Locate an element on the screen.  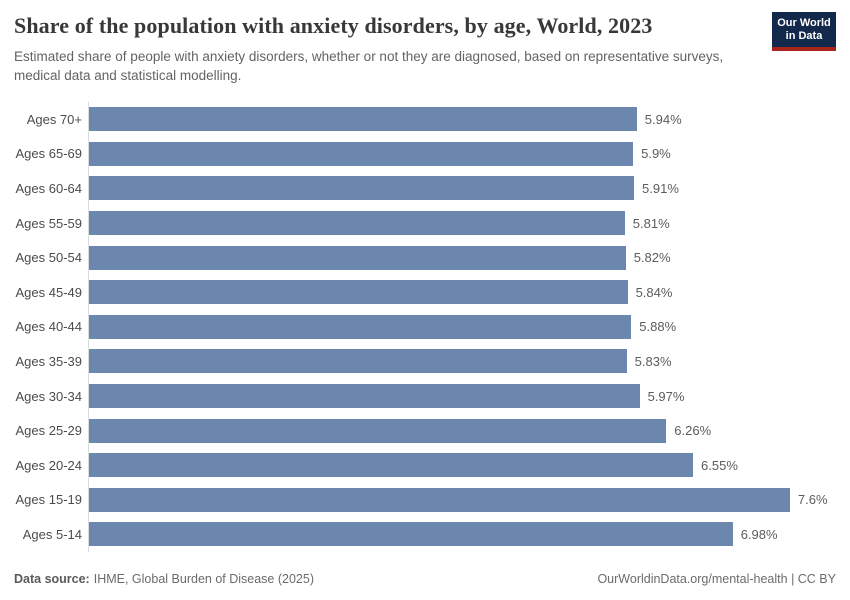
category-label: Ages 15-19 is located at coordinates (49, 500).